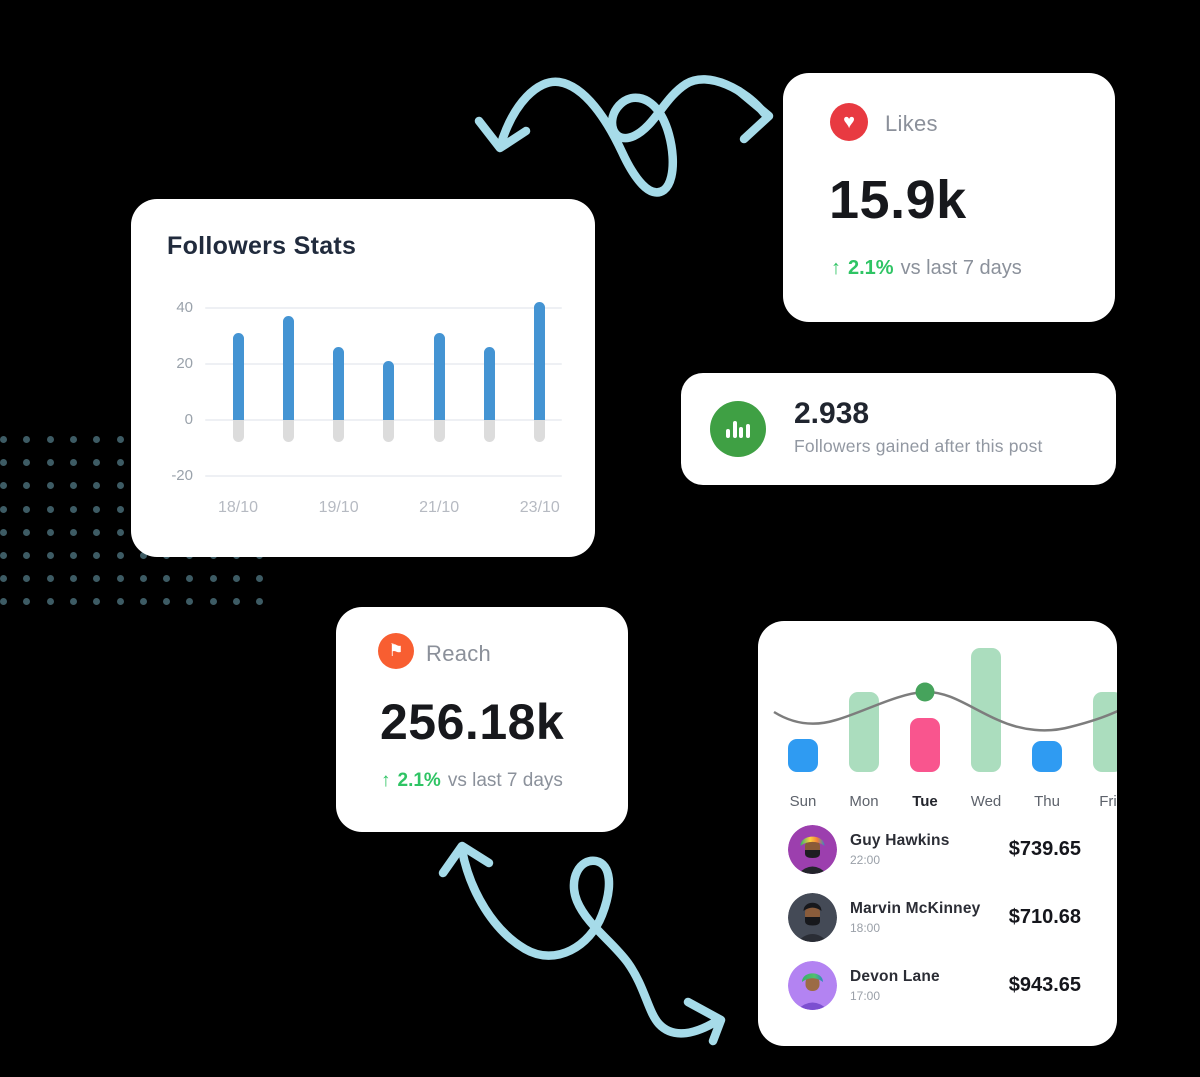  Describe the element at coordinates (338, 507) in the screenshot. I see `x-axis-tick: 19/10` at that location.